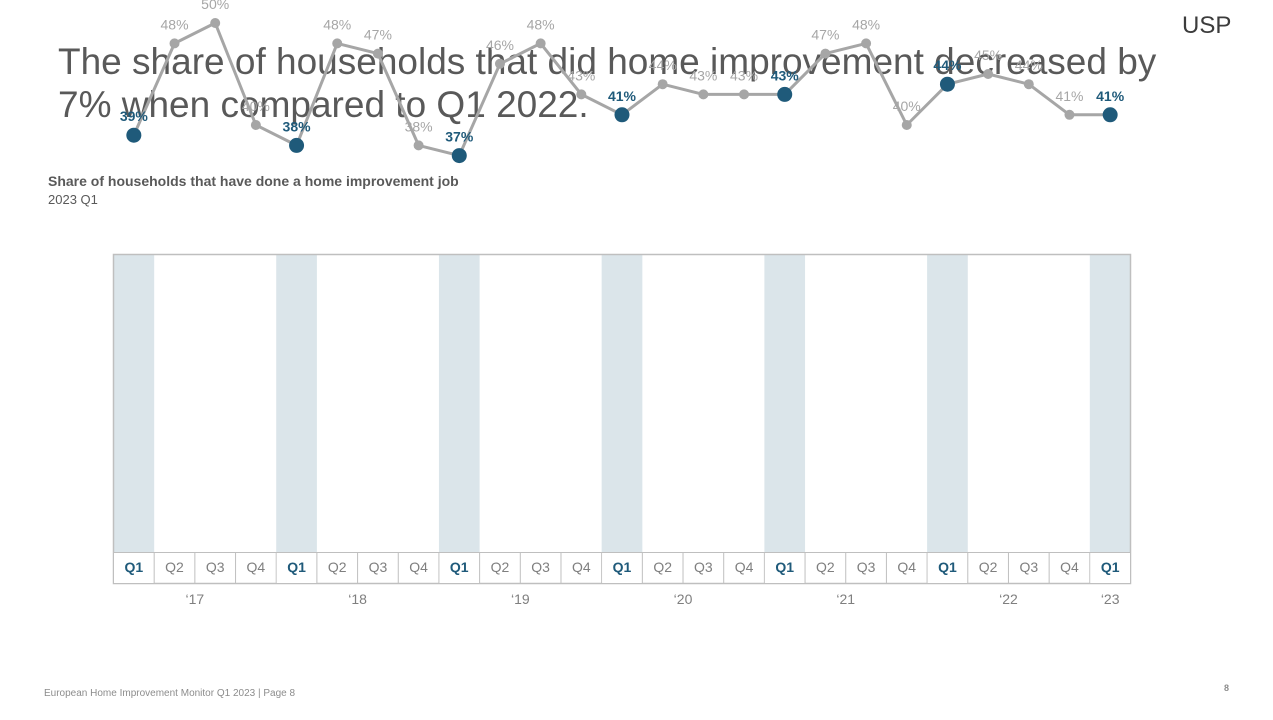 The width and height of the screenshot is (1273, 720). Describe the element at coordinates (988, 55) in the screenshot. I see `data-label: 45%` at that location.